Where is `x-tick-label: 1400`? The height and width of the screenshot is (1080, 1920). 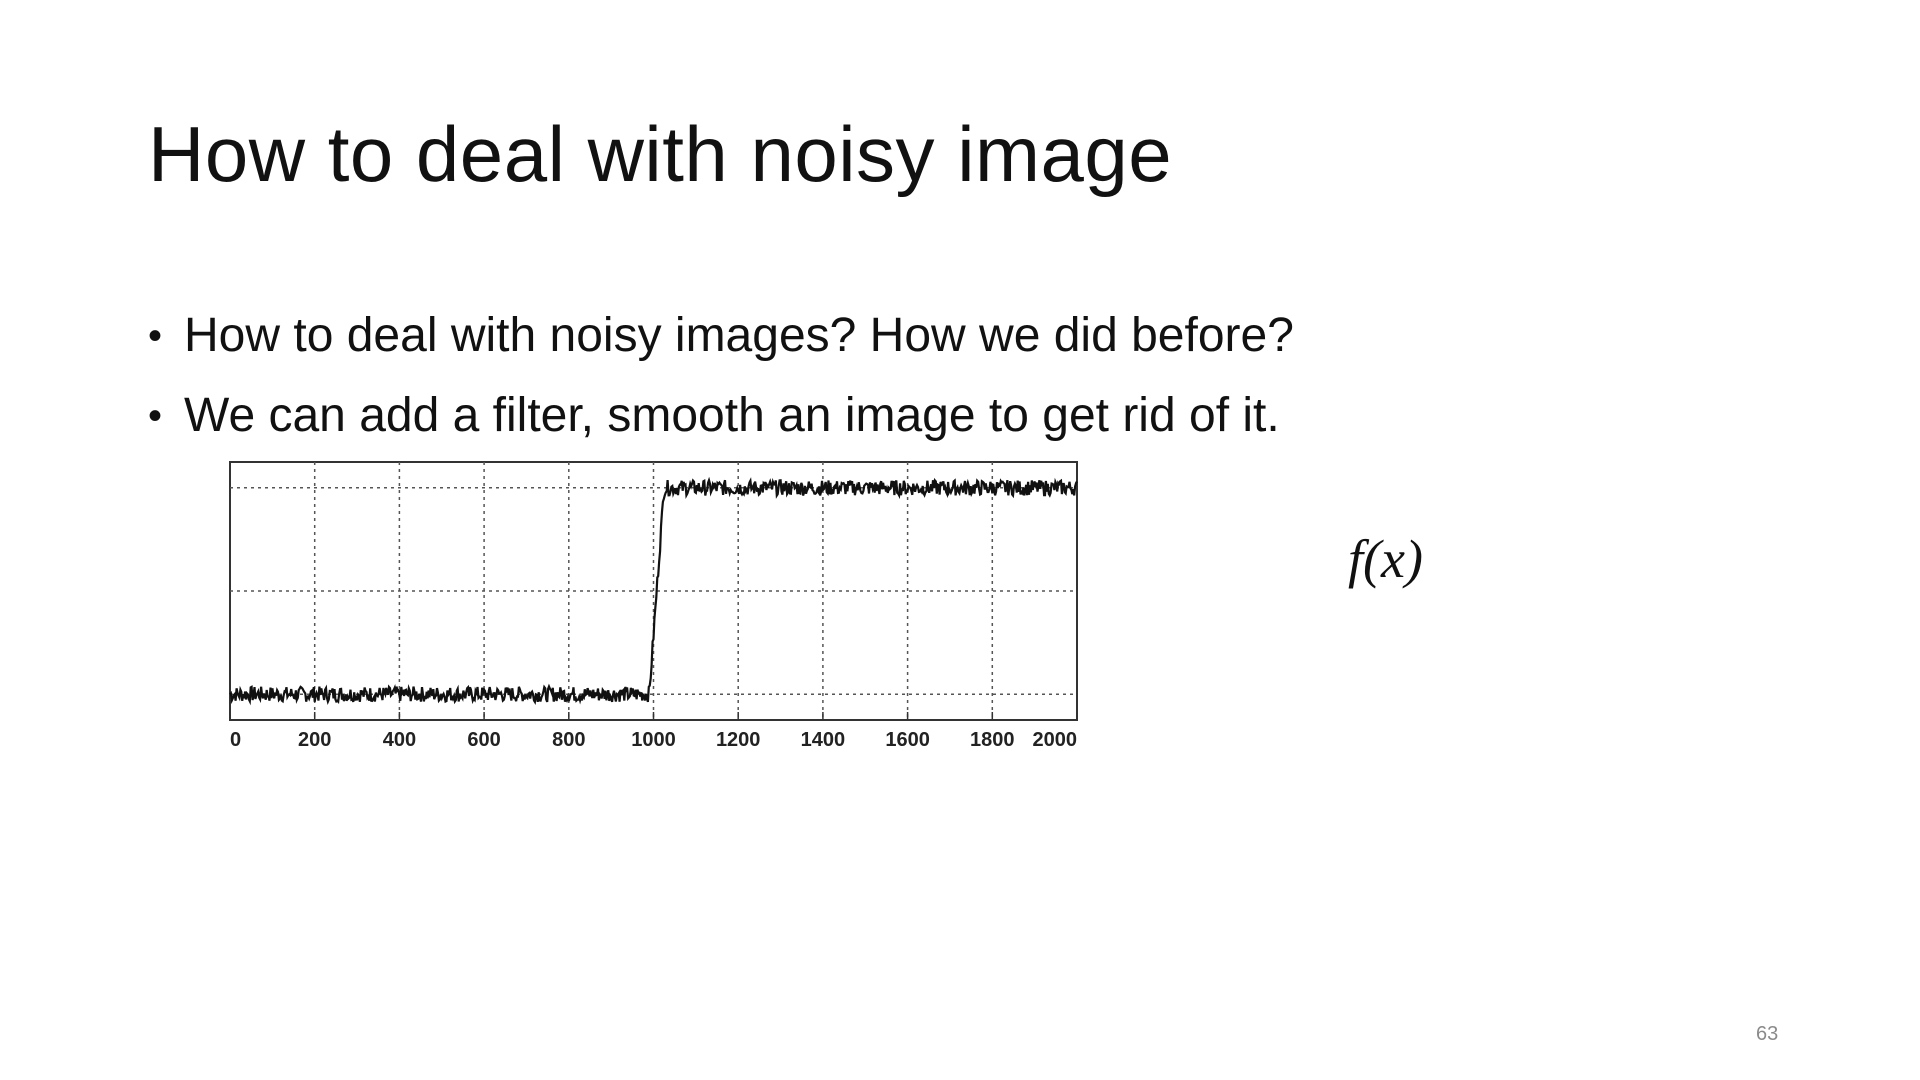 x-tick-label: 1400 is located at coordinates (823, 740).